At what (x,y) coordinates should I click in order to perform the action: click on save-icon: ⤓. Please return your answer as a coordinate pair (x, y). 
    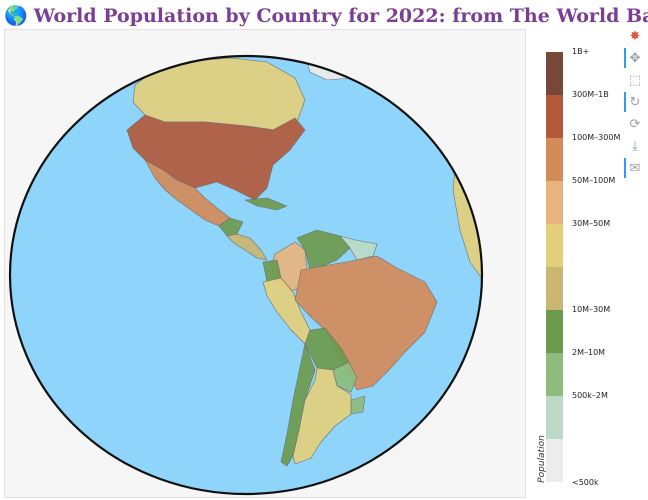
    Looking at the image, I should click on (635, 146).